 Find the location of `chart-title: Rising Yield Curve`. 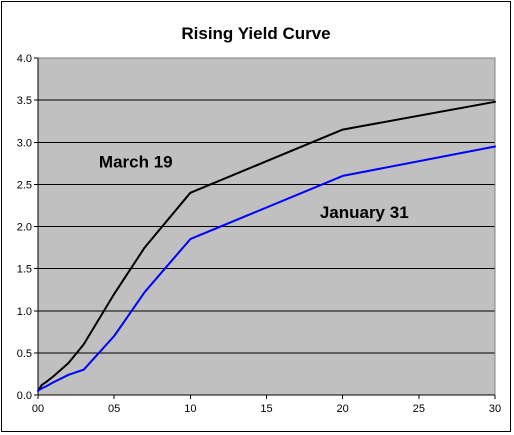

chart-title: Rising Yield Curve is located at coordinates (255, 33).